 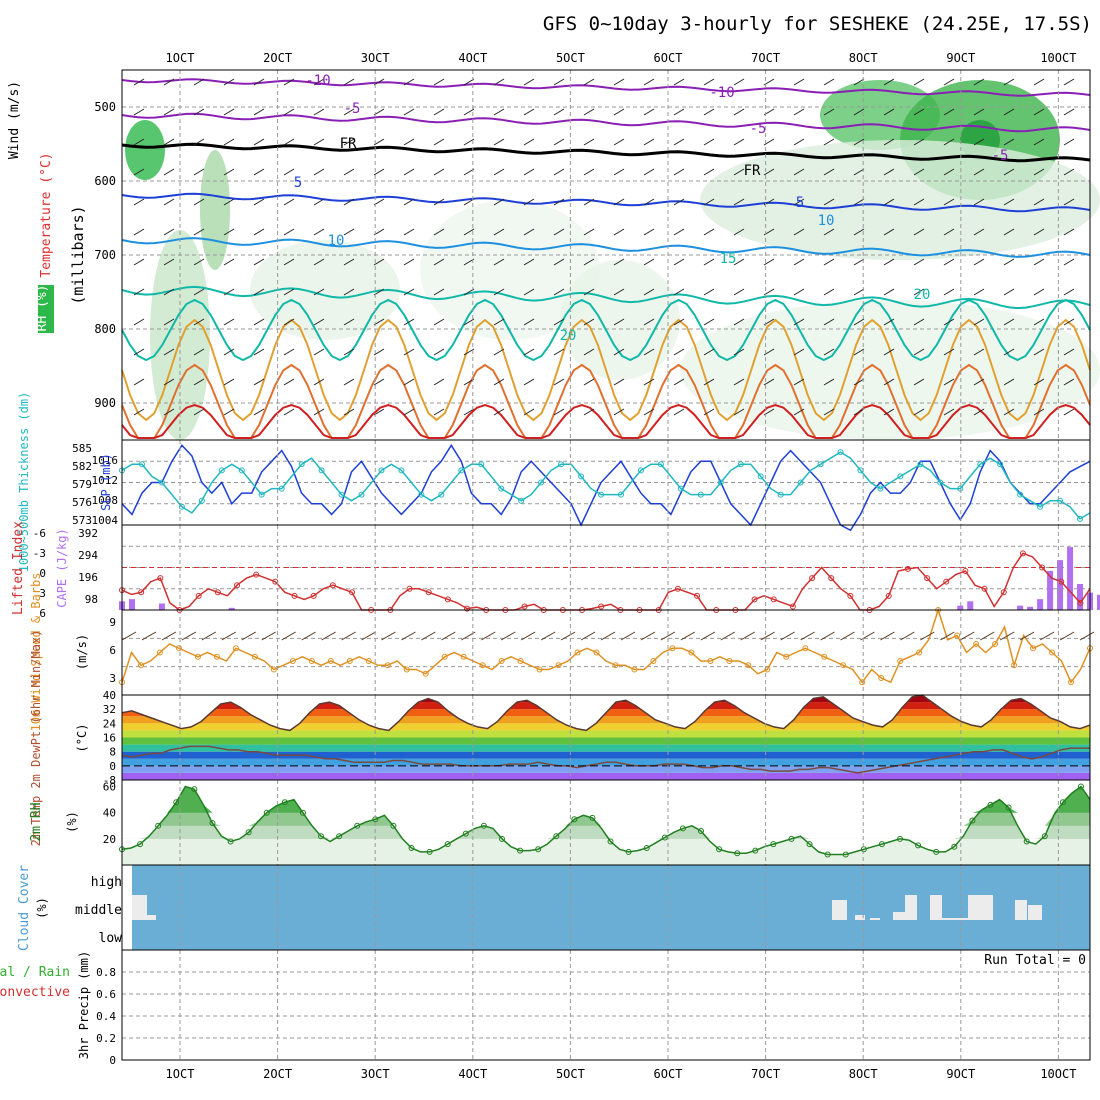 I want to click on rh-line, so click(x=606, y=820).